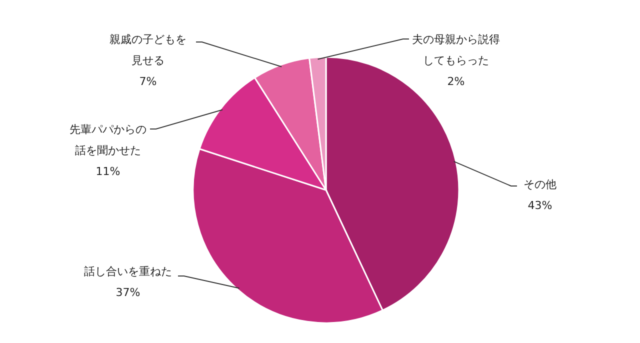  What do you see at coordinates (148, 50) in the screenshot?
I see `slice-label: 親戚の子どもを見せる` at bounding box center [148, 50].